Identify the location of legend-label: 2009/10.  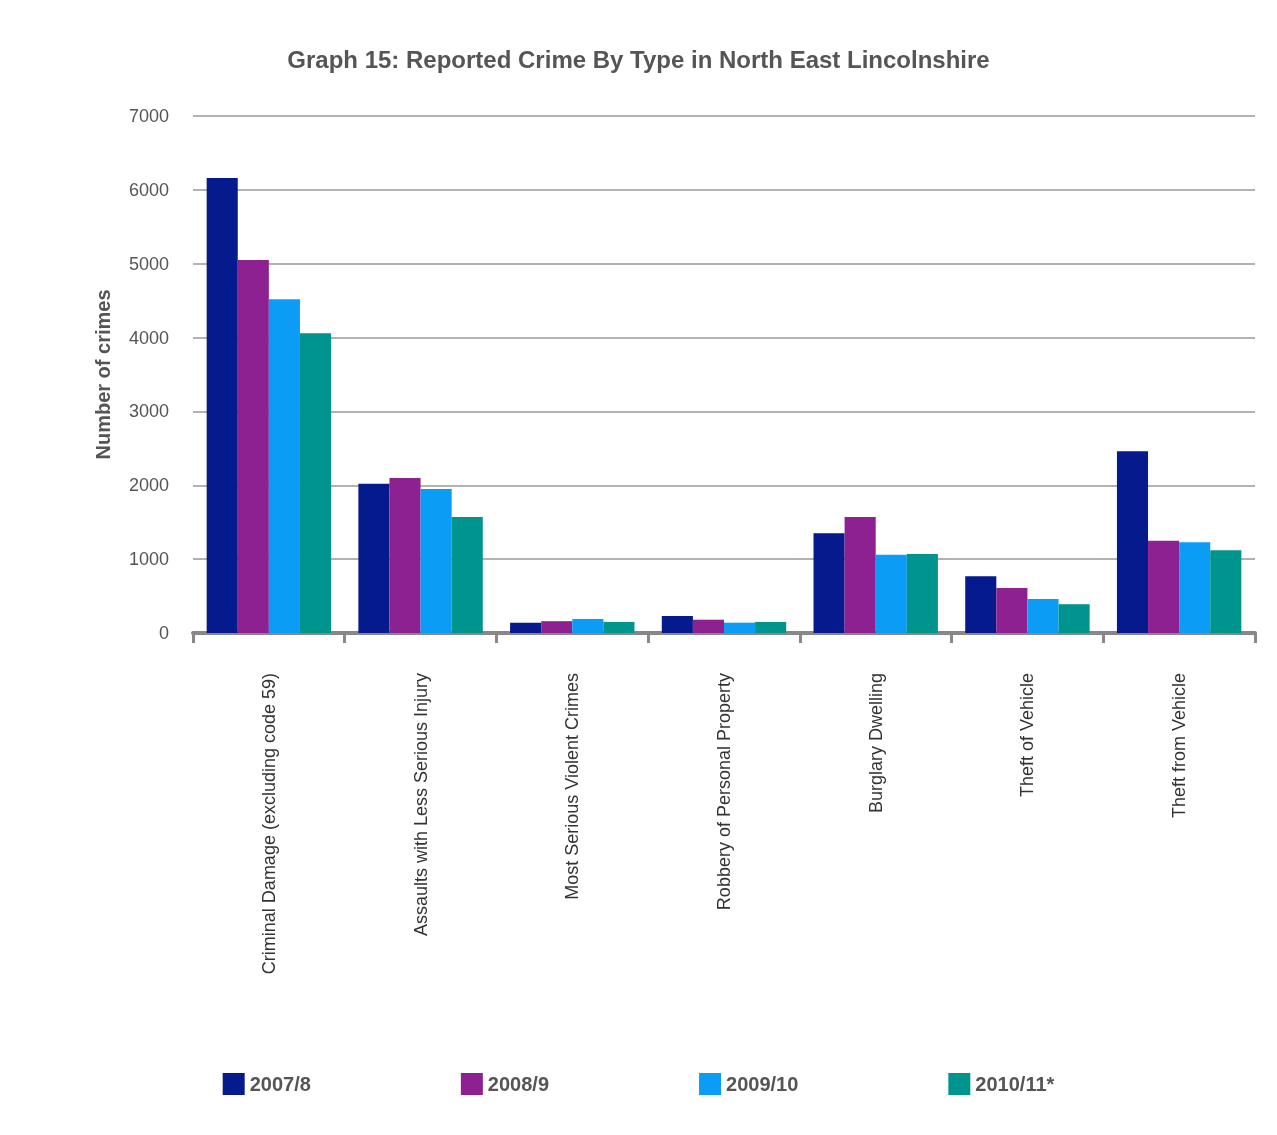
(762, 1084).